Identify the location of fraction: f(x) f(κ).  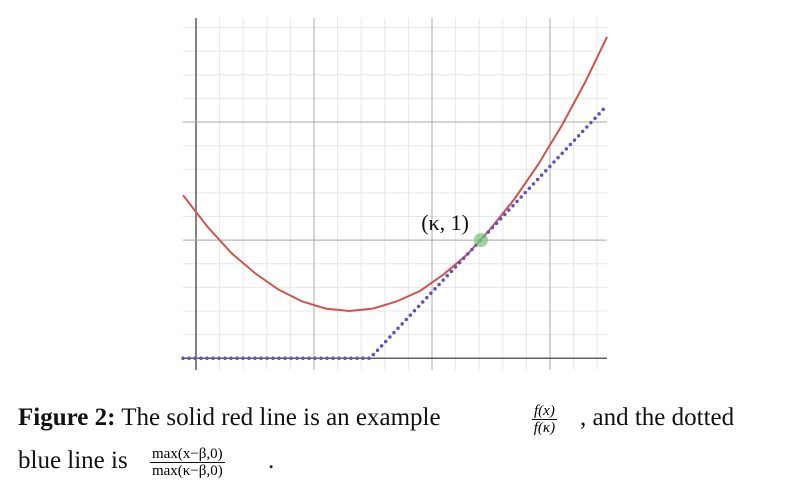
(544, 419).